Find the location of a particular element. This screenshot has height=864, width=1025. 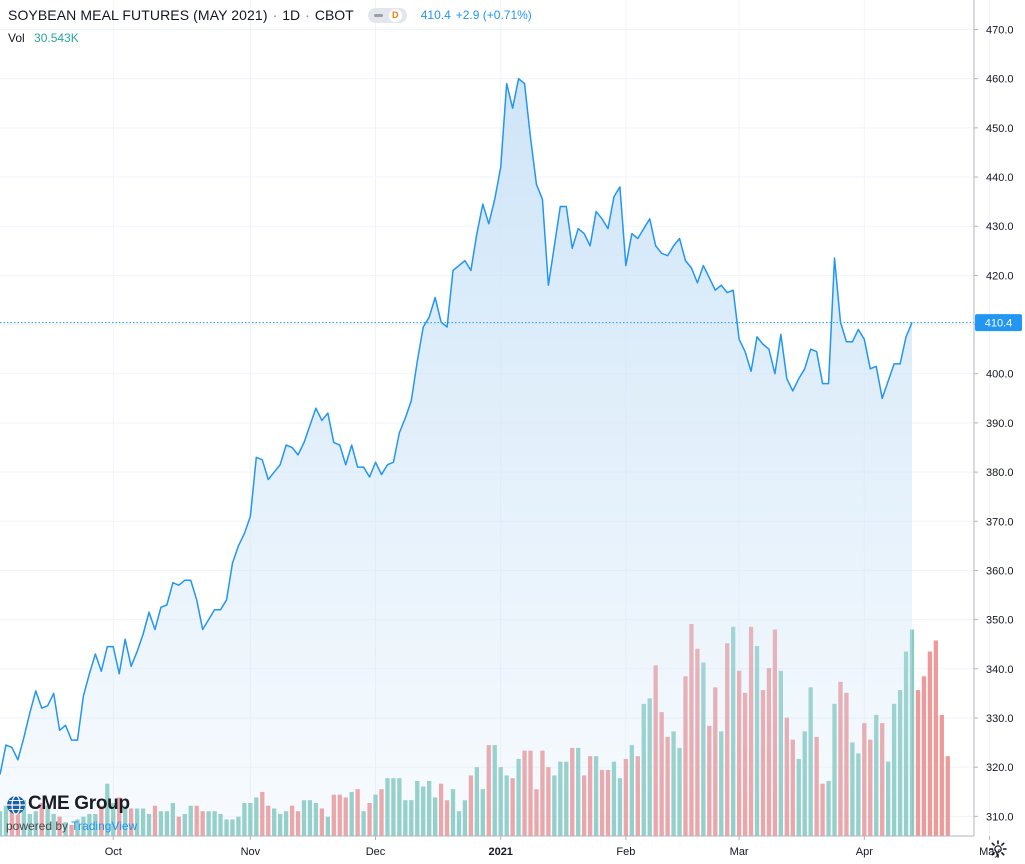

powered-by-label: powered by is located at coordinates (37, 826).